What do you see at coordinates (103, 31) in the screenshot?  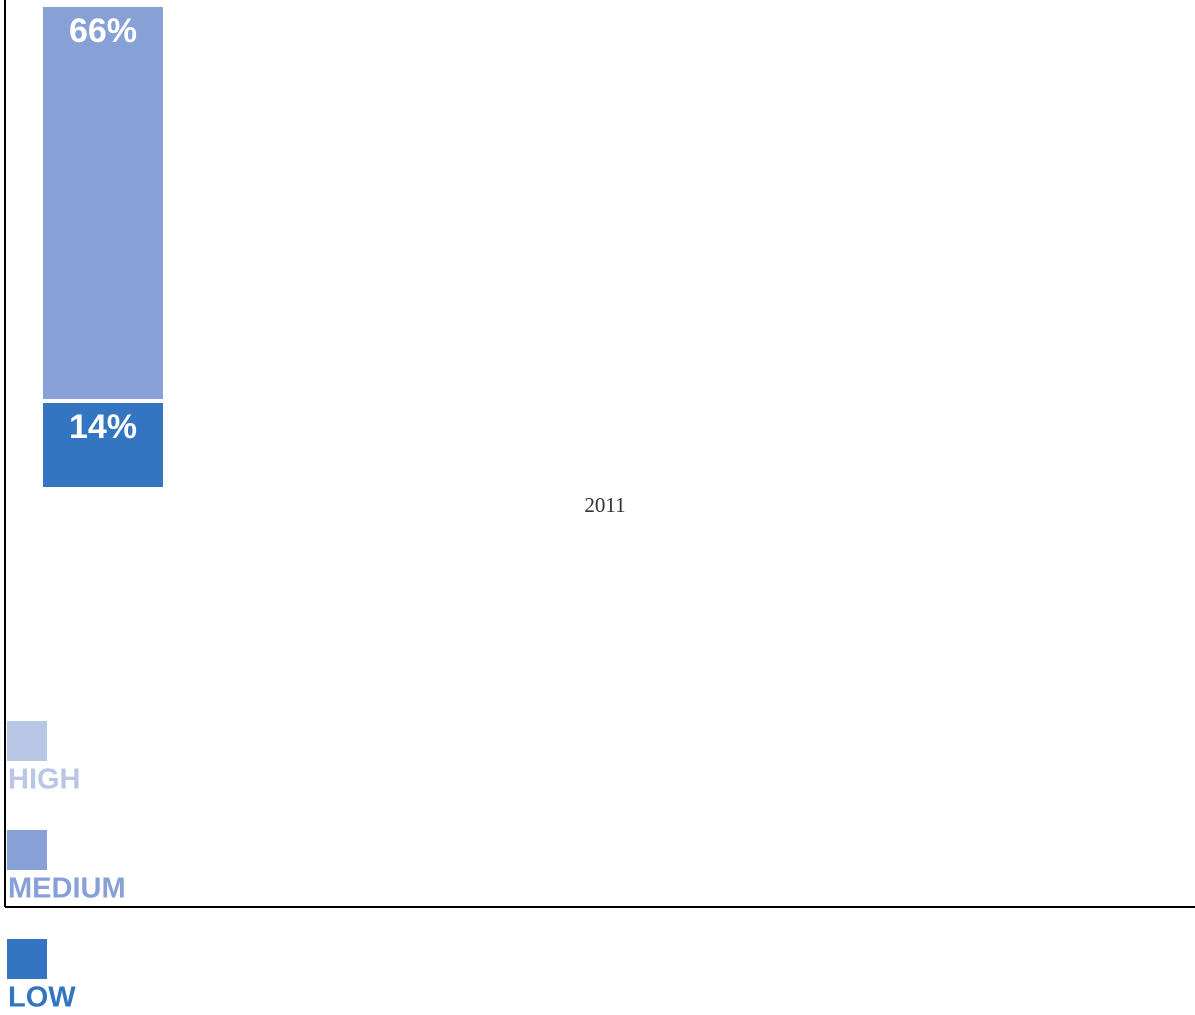 I see `value-label: 66%` at bounding box center [103, 31].